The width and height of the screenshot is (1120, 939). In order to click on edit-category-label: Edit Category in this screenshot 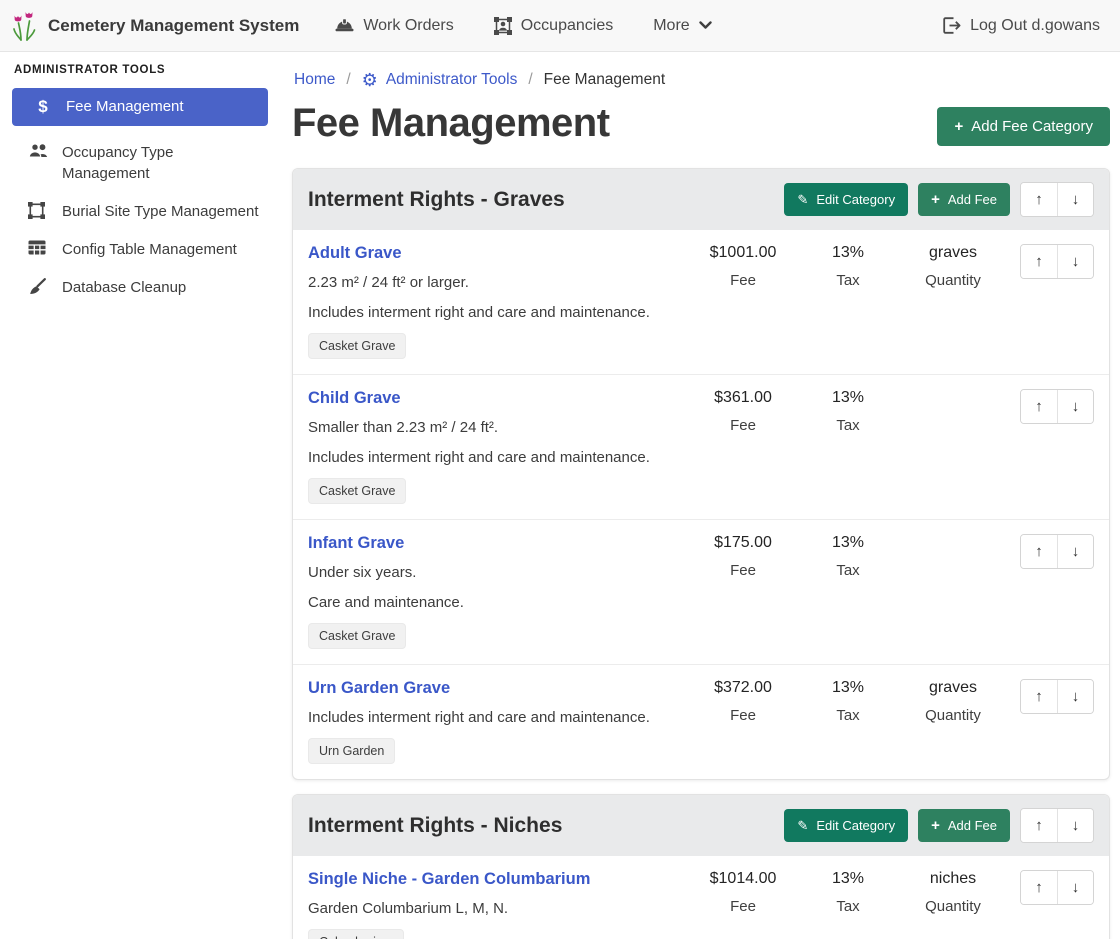, I will do `click(856, 825)`.